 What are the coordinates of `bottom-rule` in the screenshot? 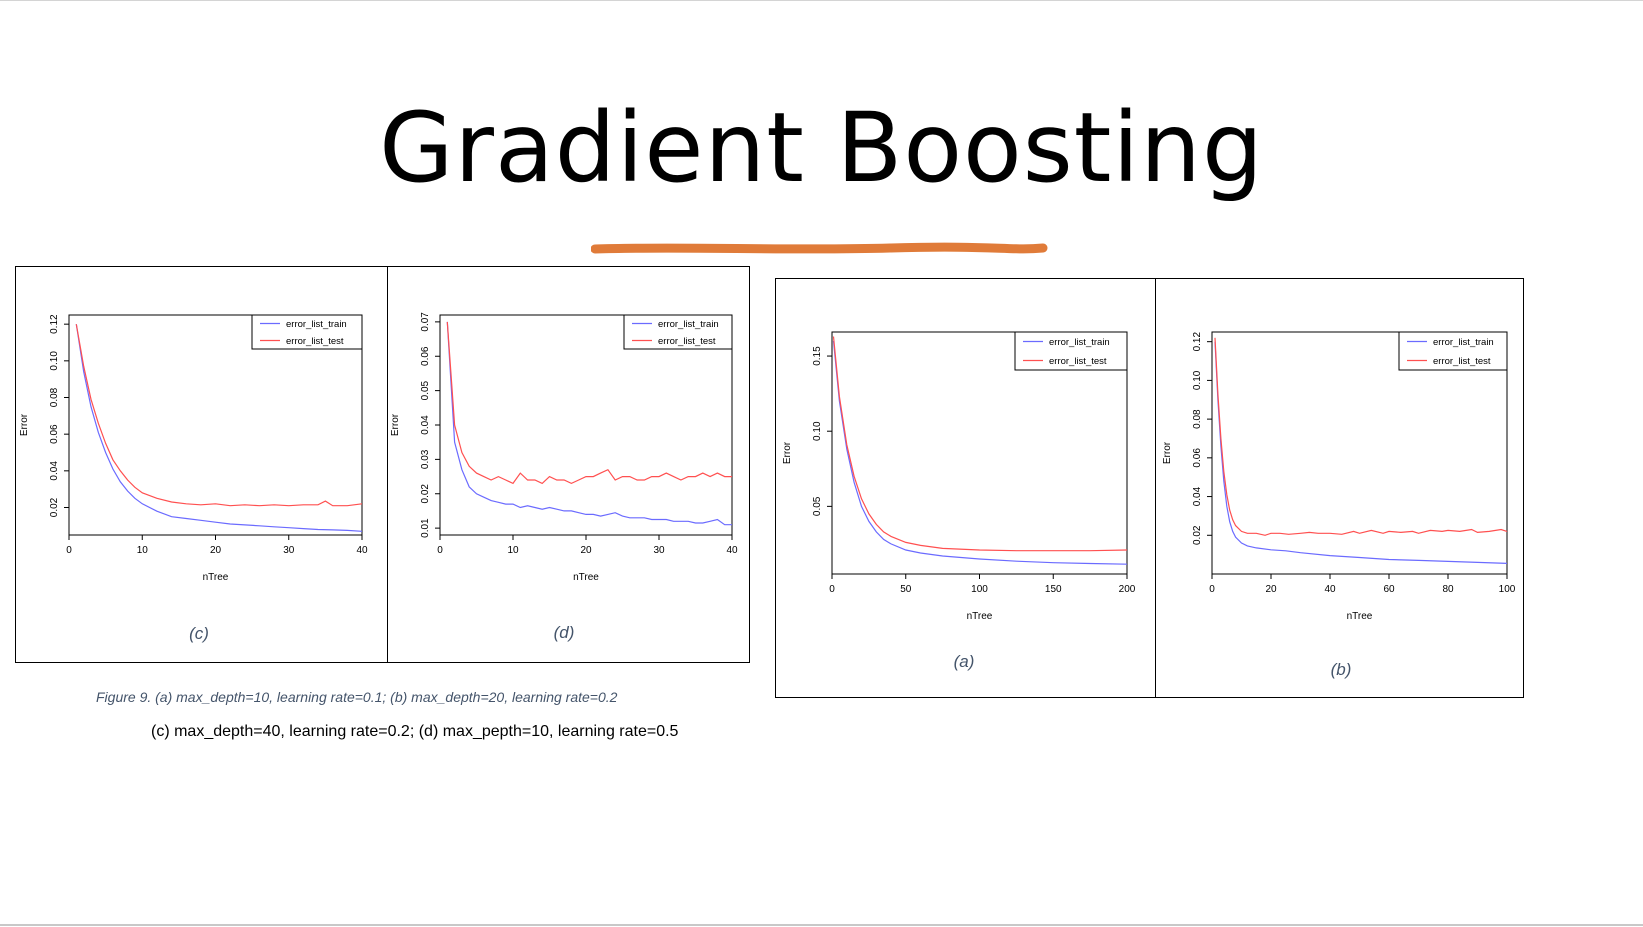 It's located at (821, 925).